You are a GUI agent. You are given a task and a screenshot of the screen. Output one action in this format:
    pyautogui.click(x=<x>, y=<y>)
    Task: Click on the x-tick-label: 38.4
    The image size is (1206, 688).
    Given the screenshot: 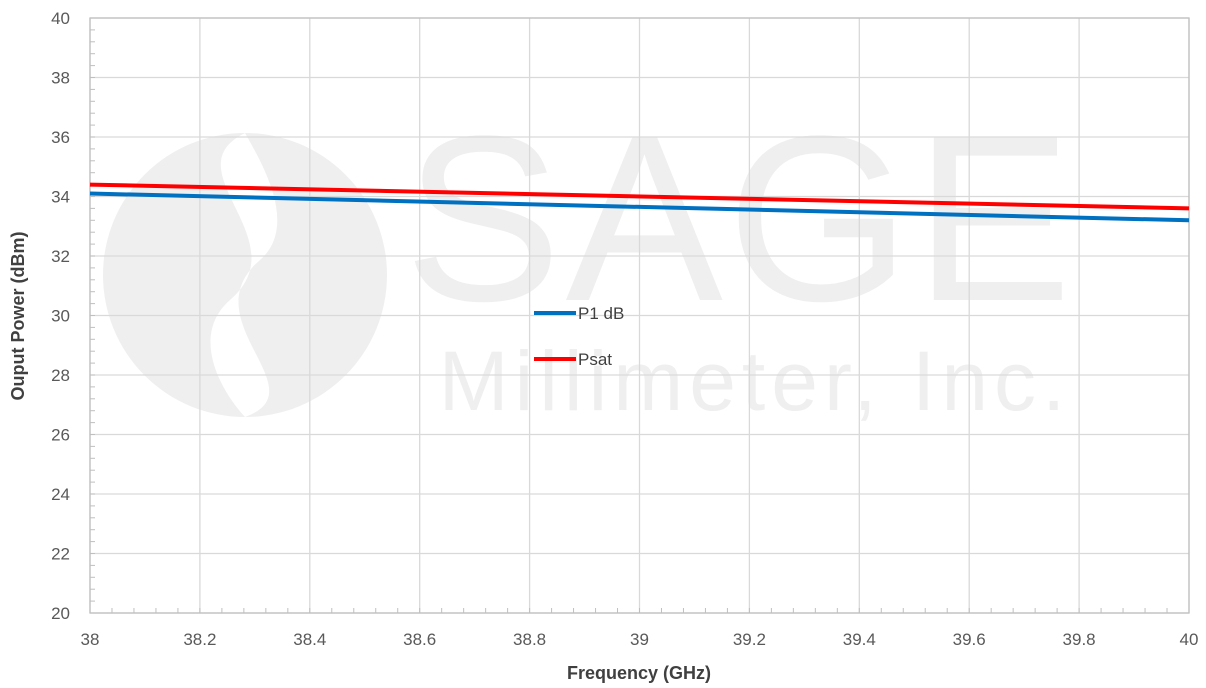 What is the action you would take?
    pyautogui.click(x=309, y=639)
    